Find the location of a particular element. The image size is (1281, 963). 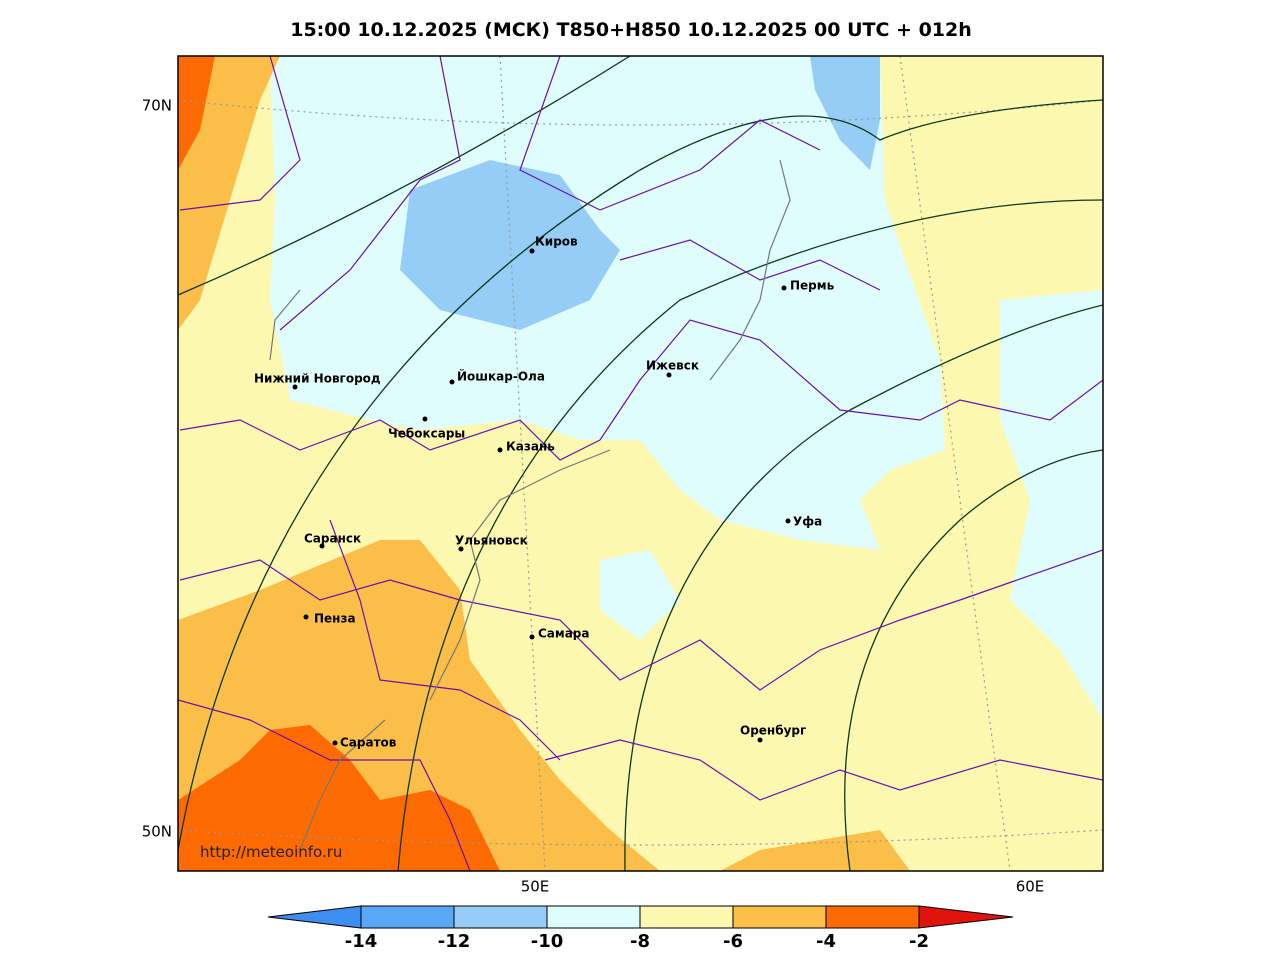

city-label: Ульяновск is located at coordinates (491, 541).